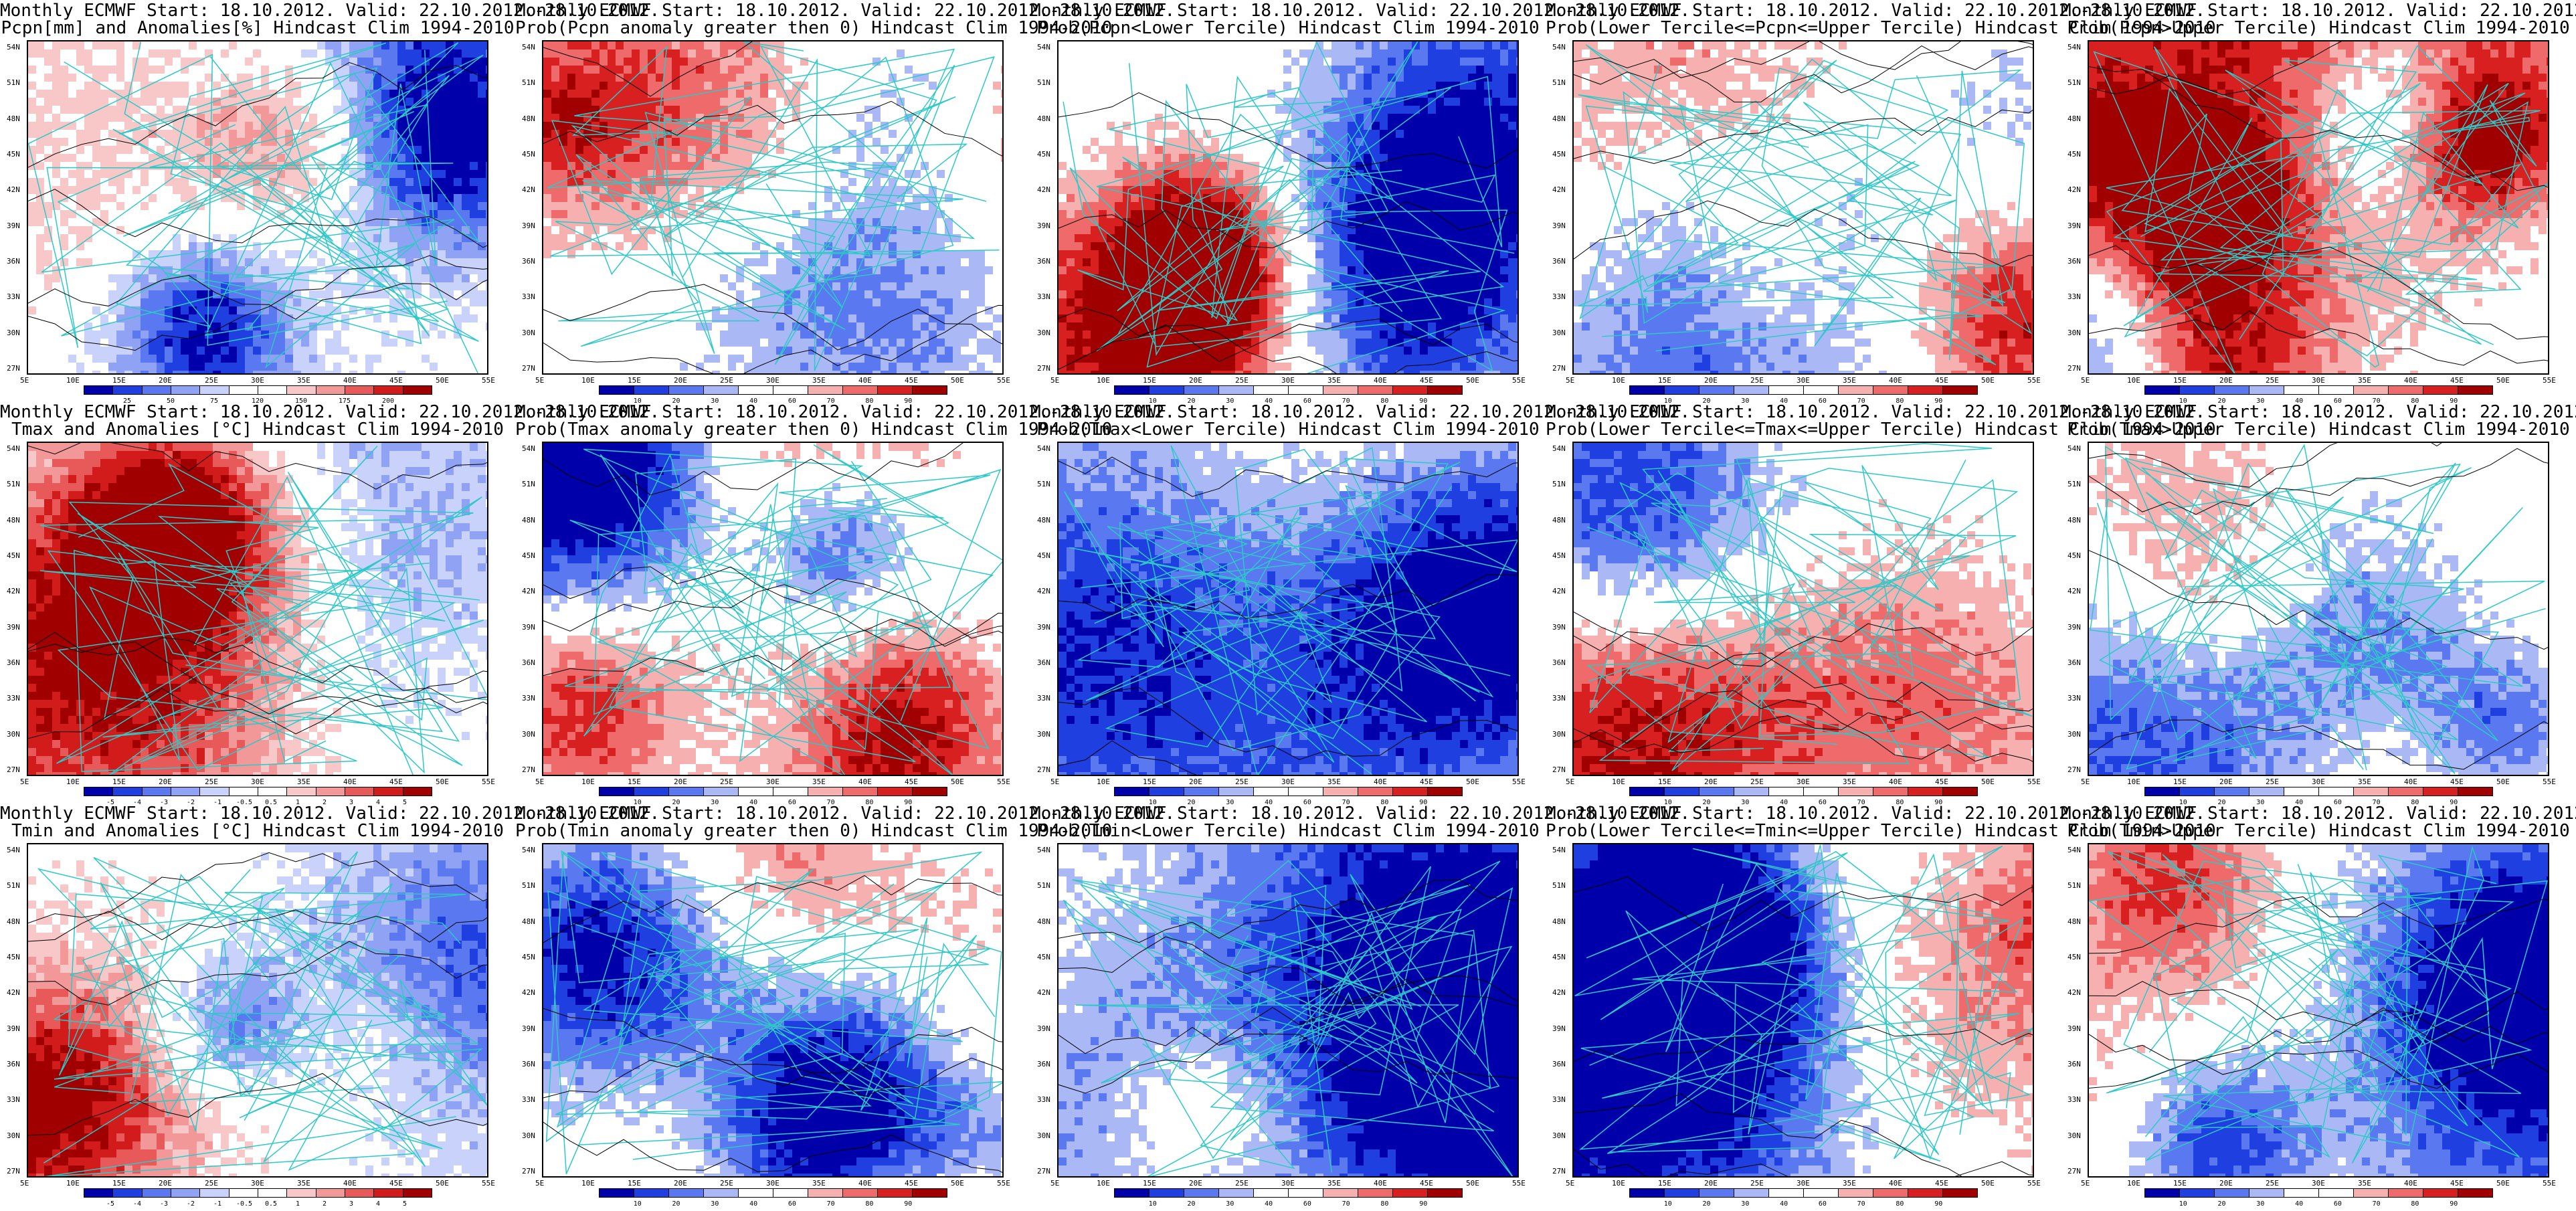 Image resolution: width=2576 pixels, height=1211 pixels. Describe the element at coordinates (244, 802) in the screenshot. I see `colorbar-label: -0.5` at that location.